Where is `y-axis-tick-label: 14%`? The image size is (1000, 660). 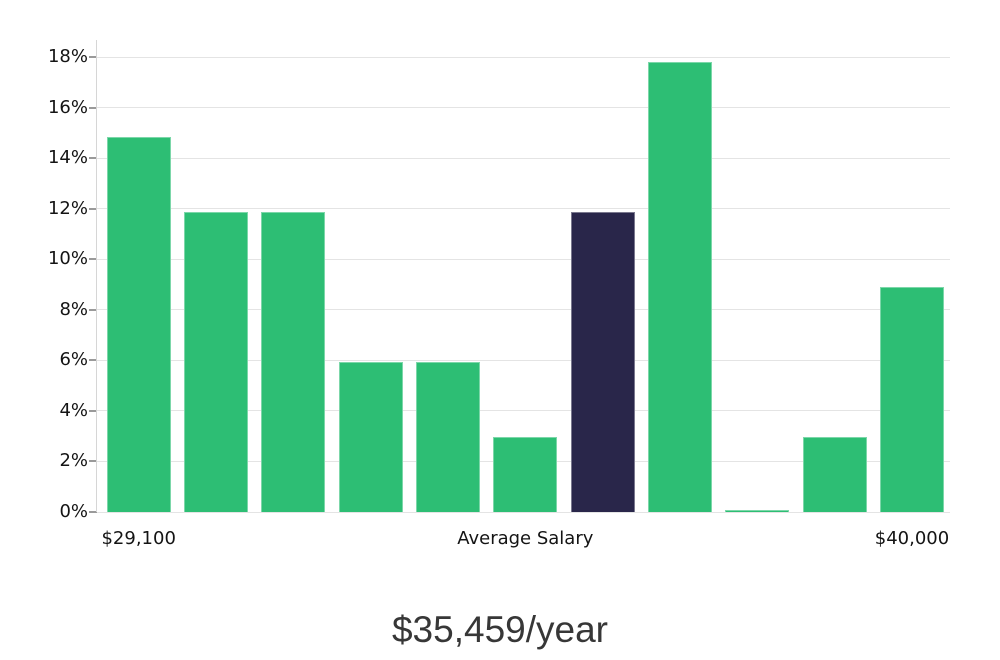
y-axis-tick-label: 14% is located at coordinates (67, 158).